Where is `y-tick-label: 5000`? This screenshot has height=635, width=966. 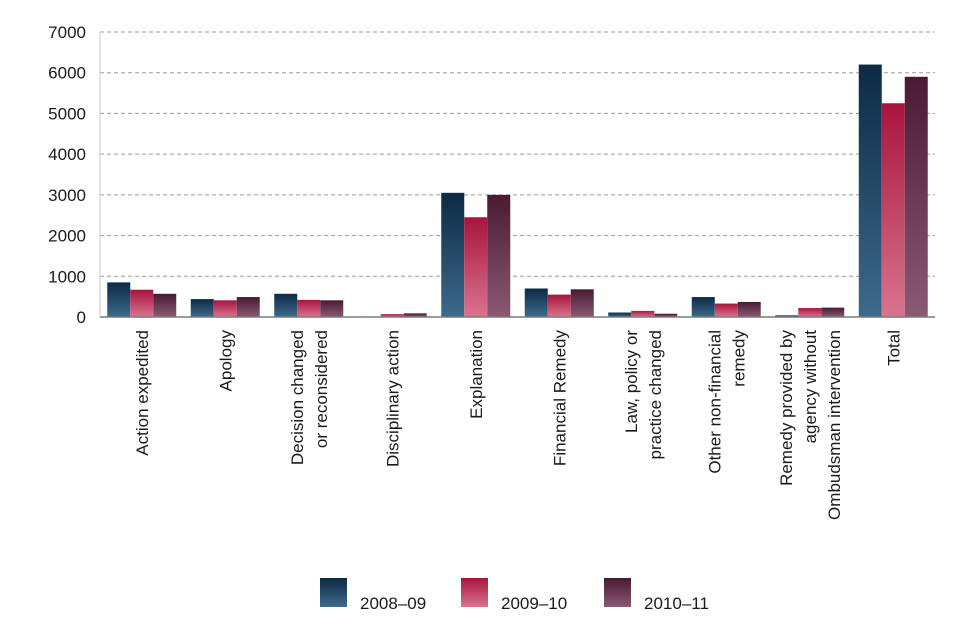
y-tick-label: 5000 is located at coordinates (67, 113).